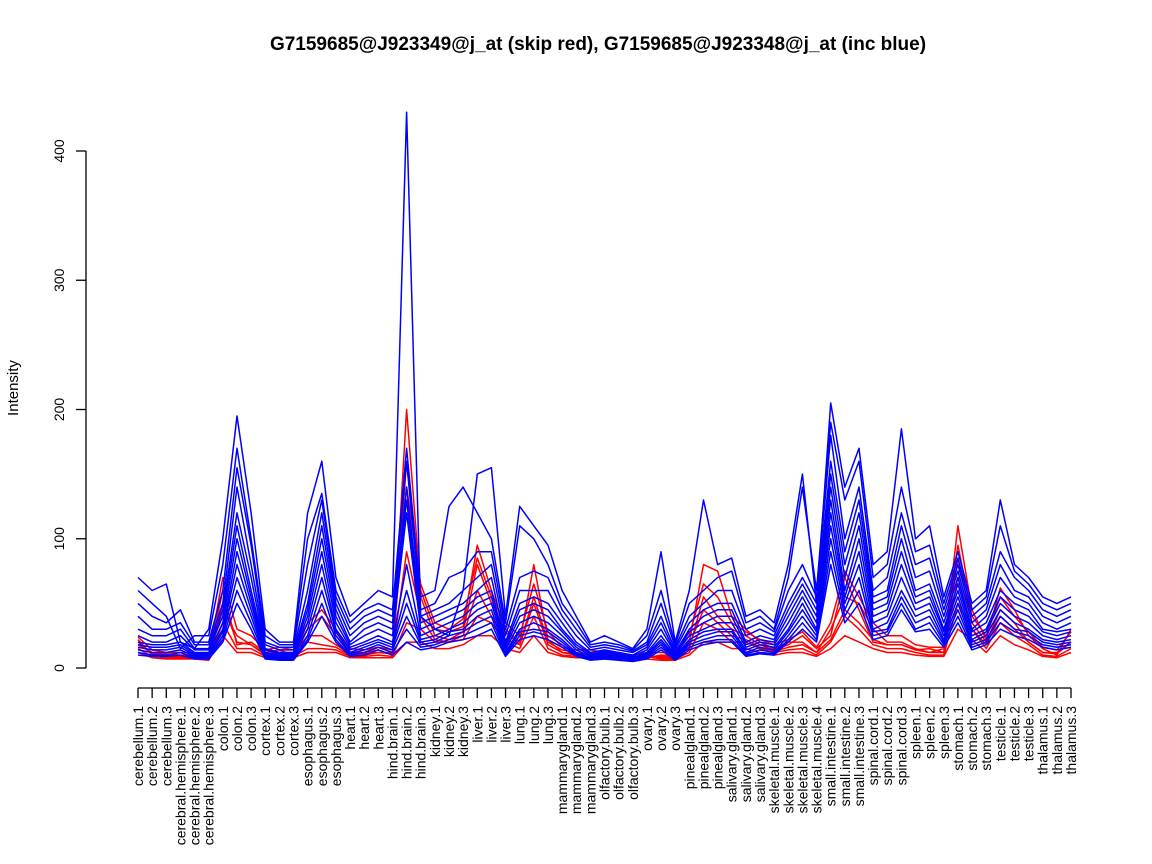 The height and width of the screenshot is (864, 1152). What do you see at coordinates (859, 756) in the screenshot?
I see `x-tick-label: small.intestine.3` at bounding box center [859, 756].